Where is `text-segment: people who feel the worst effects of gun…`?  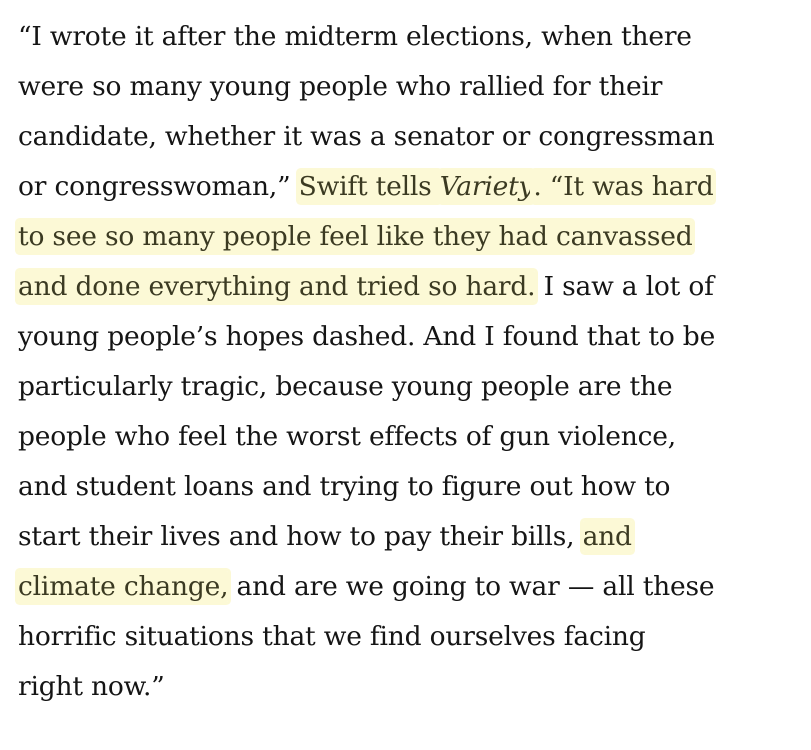 text-segment: people who feel the worst effects of gun… is located at coordinates (347, 436).